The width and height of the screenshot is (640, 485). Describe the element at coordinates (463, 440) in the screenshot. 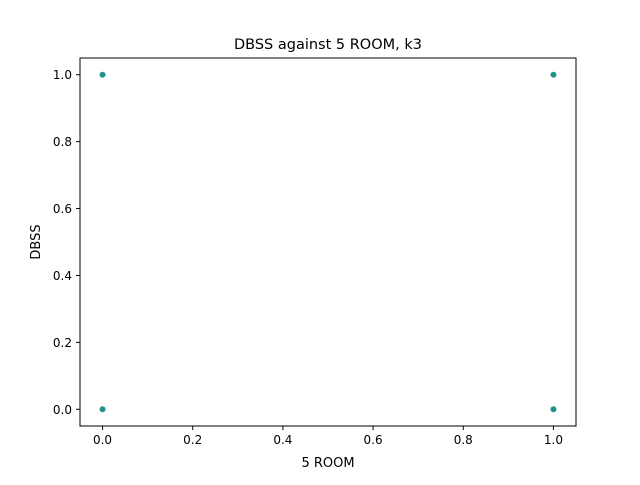

I see `x-tick-label: 0.8` at that location.